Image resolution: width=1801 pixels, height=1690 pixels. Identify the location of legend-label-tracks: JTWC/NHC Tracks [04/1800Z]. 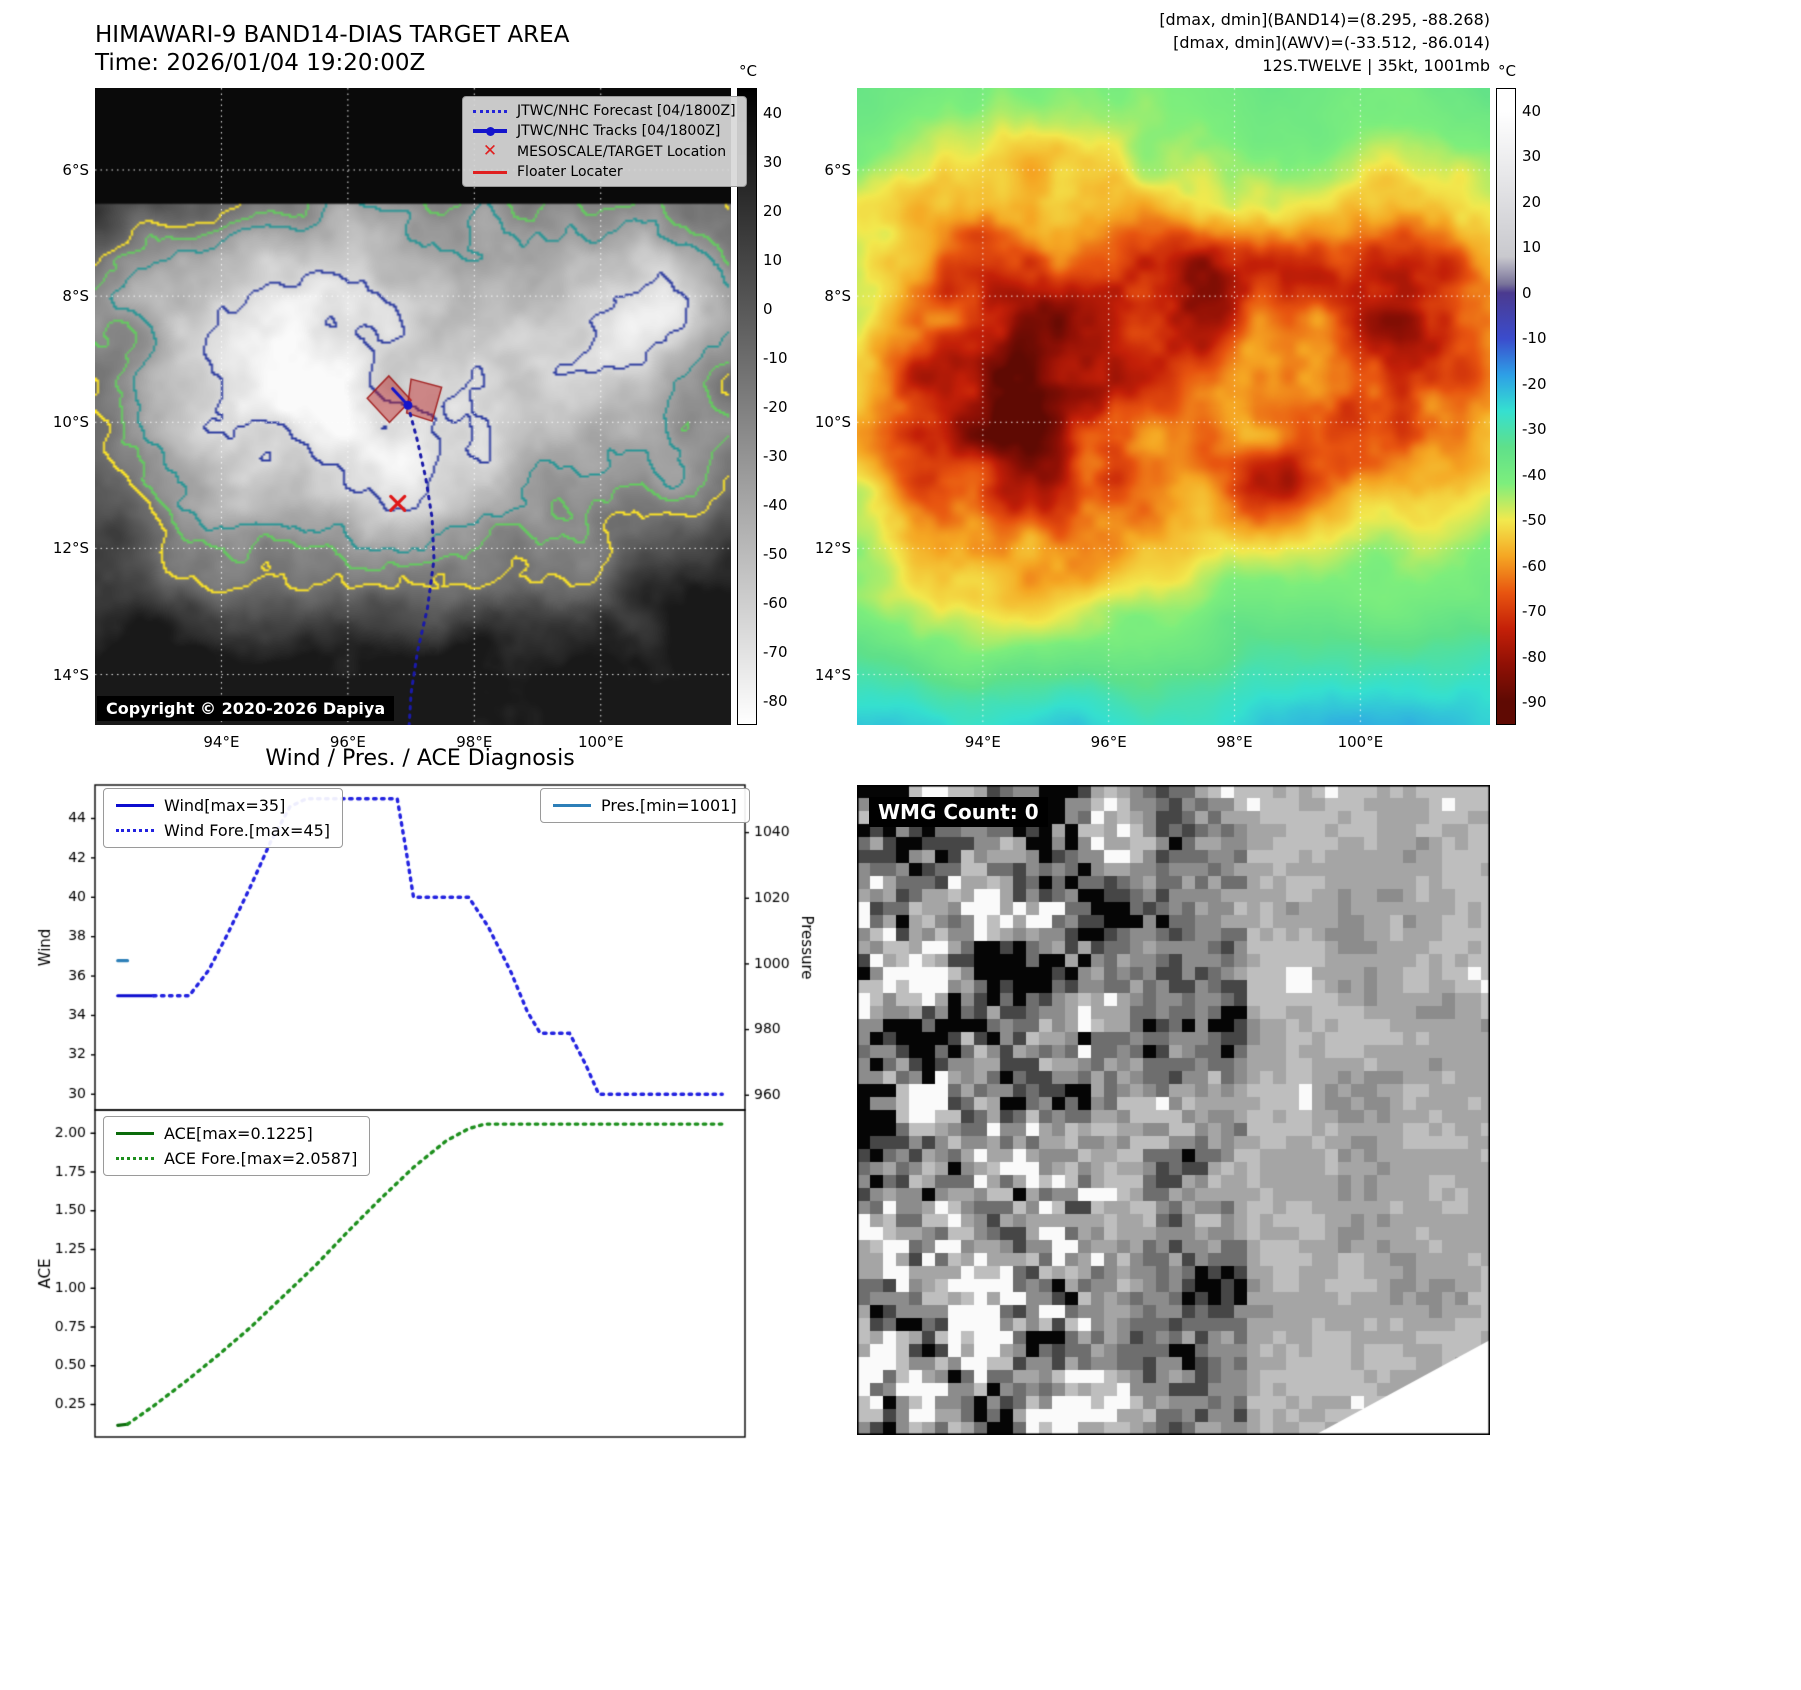
(619, 131).